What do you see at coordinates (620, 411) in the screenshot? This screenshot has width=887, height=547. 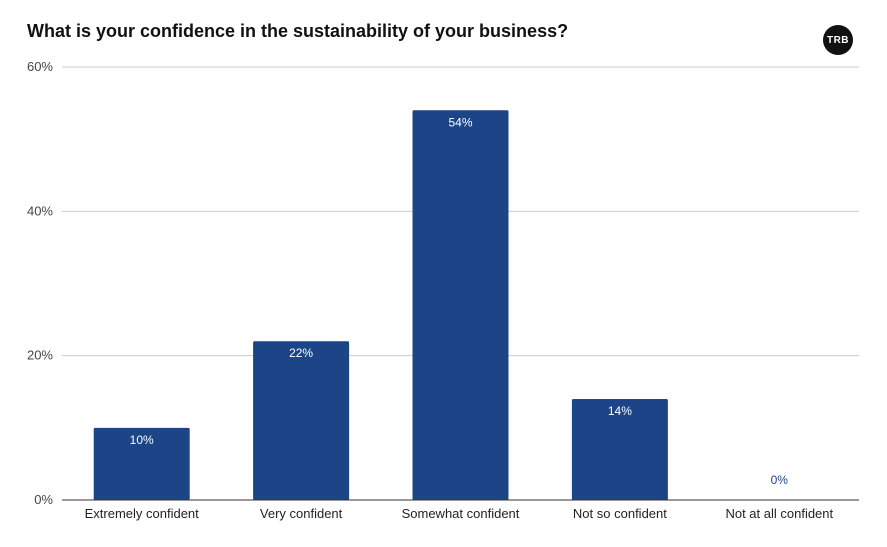 I see `data-label: 14%` at bounding box center [620, 411].